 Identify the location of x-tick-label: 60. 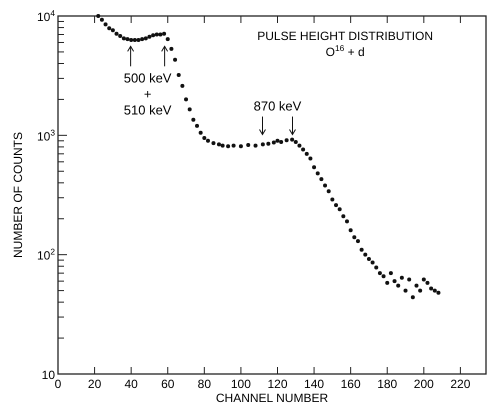
(168, 384).